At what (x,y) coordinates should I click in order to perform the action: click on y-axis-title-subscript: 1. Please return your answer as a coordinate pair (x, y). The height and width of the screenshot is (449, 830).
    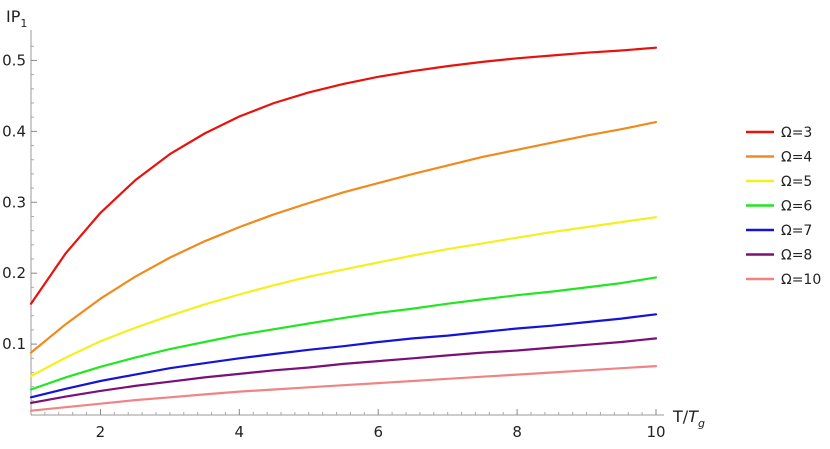
    Looking at the image, I should click on (23, 23).